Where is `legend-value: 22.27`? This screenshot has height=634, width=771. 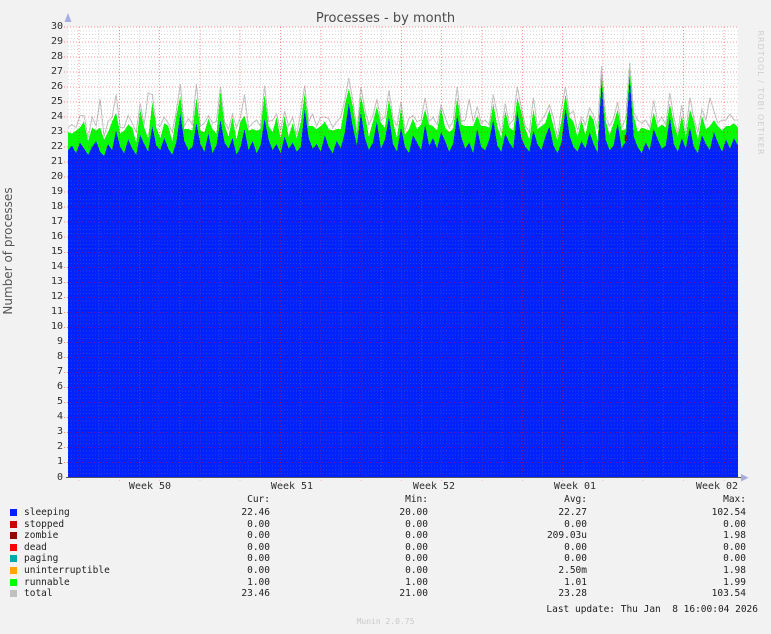 legend-value: 22.27 is located at coordinates (572, 512).